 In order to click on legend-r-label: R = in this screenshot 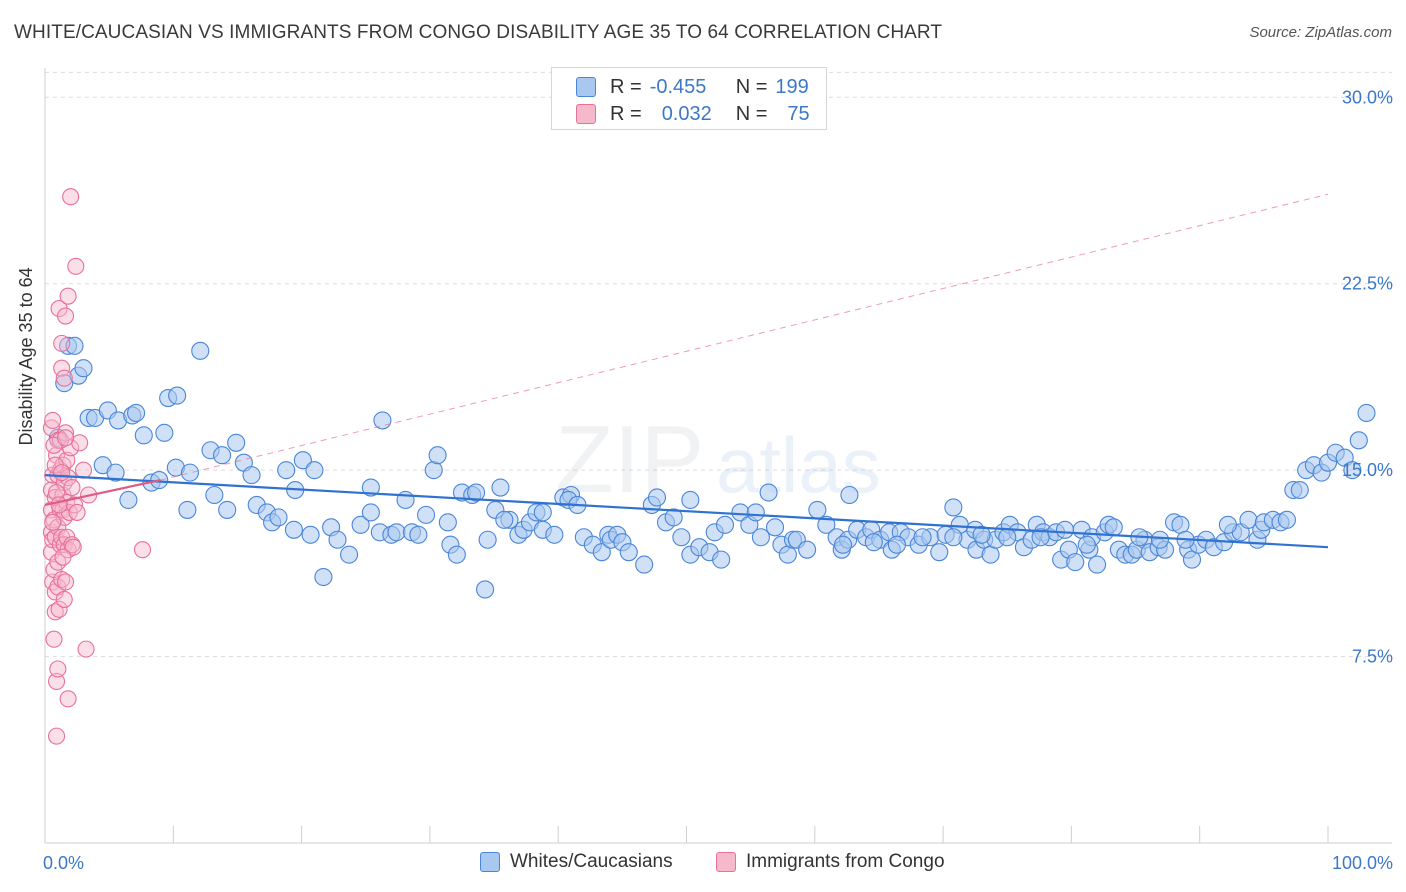, I will do `click(626, 86)`.